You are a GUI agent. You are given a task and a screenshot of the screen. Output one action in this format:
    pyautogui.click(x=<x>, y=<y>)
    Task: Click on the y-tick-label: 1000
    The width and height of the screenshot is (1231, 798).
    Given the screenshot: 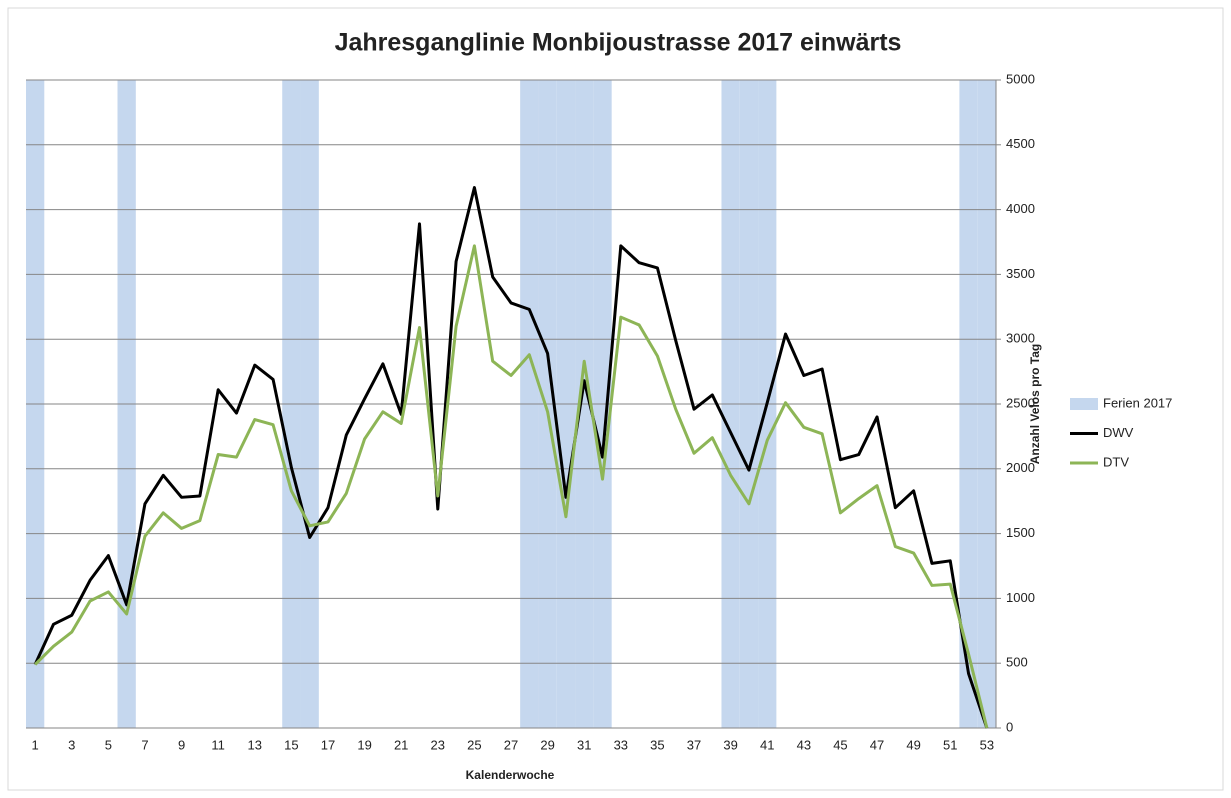 What is the action you would take?
    pyautogui.click(x=1020, y=597)
    